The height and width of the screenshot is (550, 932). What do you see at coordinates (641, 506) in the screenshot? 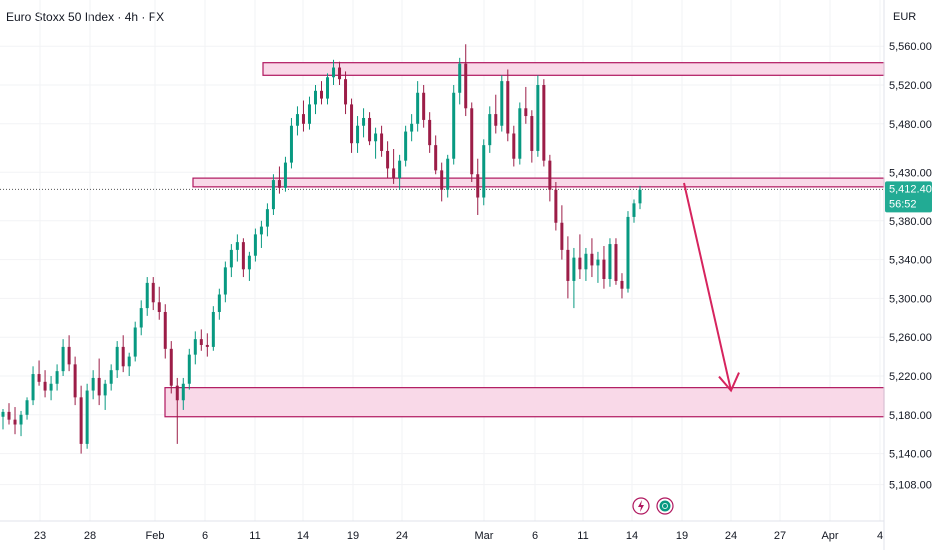
I see `lightning-icon` at bounding box center [641, 506].